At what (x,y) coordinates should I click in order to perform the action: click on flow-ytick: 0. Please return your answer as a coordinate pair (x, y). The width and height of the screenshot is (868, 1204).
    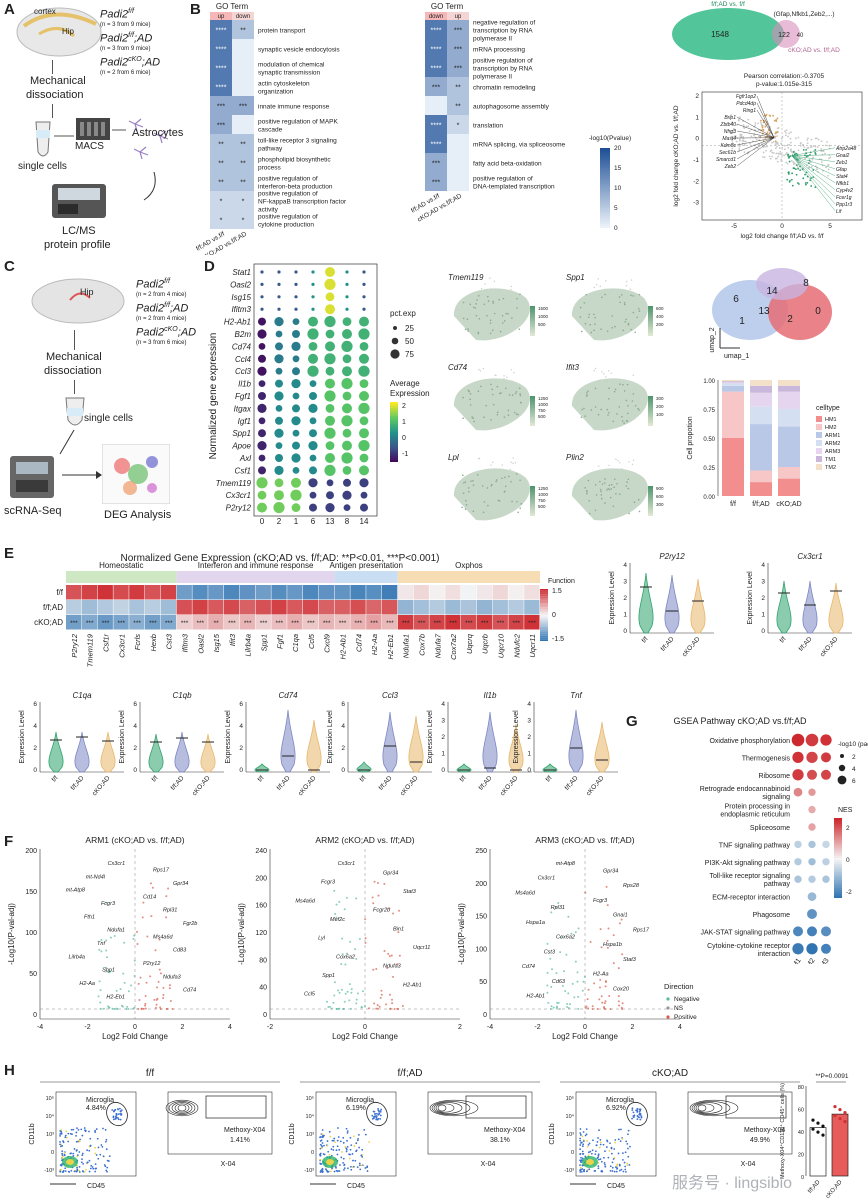
    Looking at the image, I should click on (52, 1153).